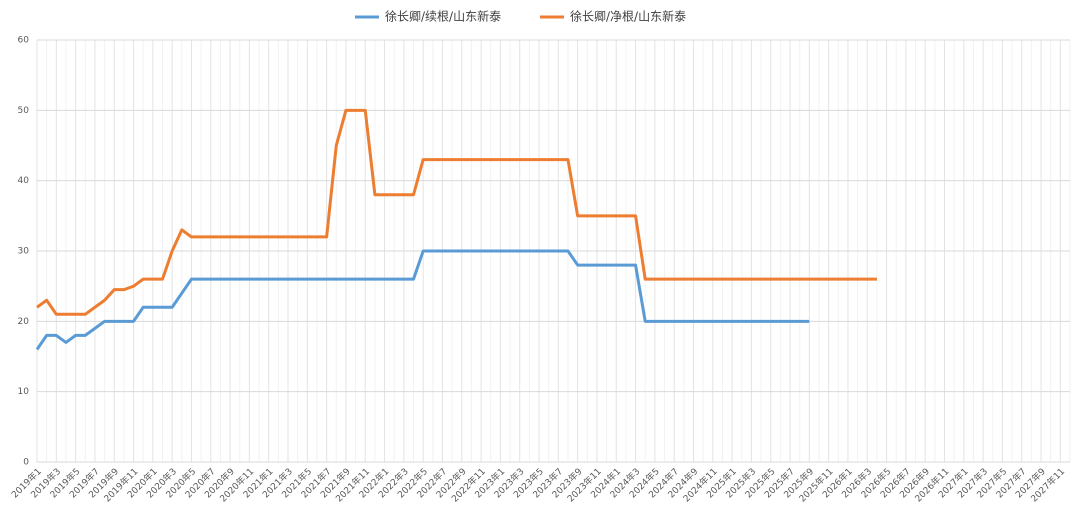 This screenshot has height=512, width=1080. Describe the element at coordinates (422, 300) in the screenshot. I see `series-line` at that location.